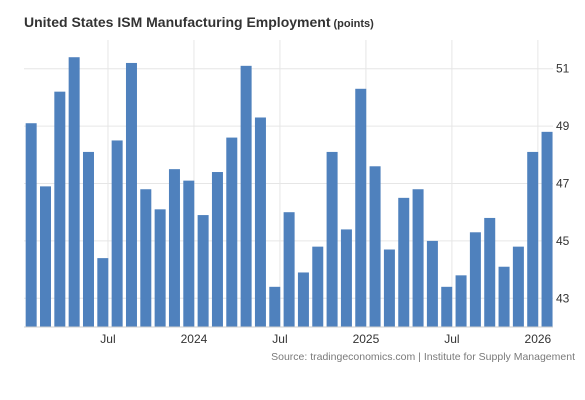 The image size is (585, 400). What do you see at coordinates (366, 339) in the screenshot?
I see `x-tick-label: 2025` at bounding box center [366, 339].